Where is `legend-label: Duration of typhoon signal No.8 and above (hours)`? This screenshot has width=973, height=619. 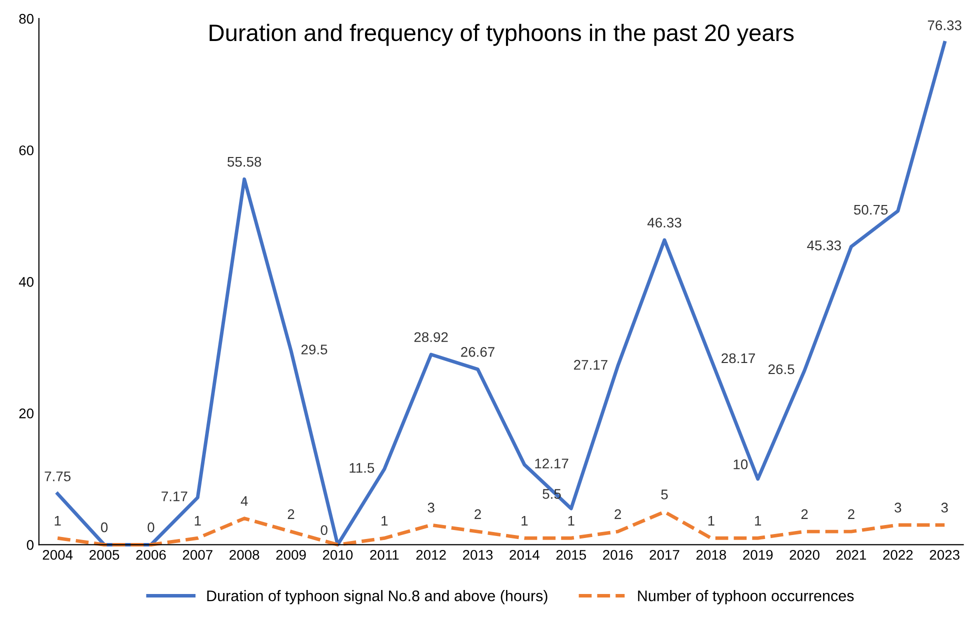
legend-label: Duration of typhoon signal No.8 and above (hours) is located at coordinates (377, 597).